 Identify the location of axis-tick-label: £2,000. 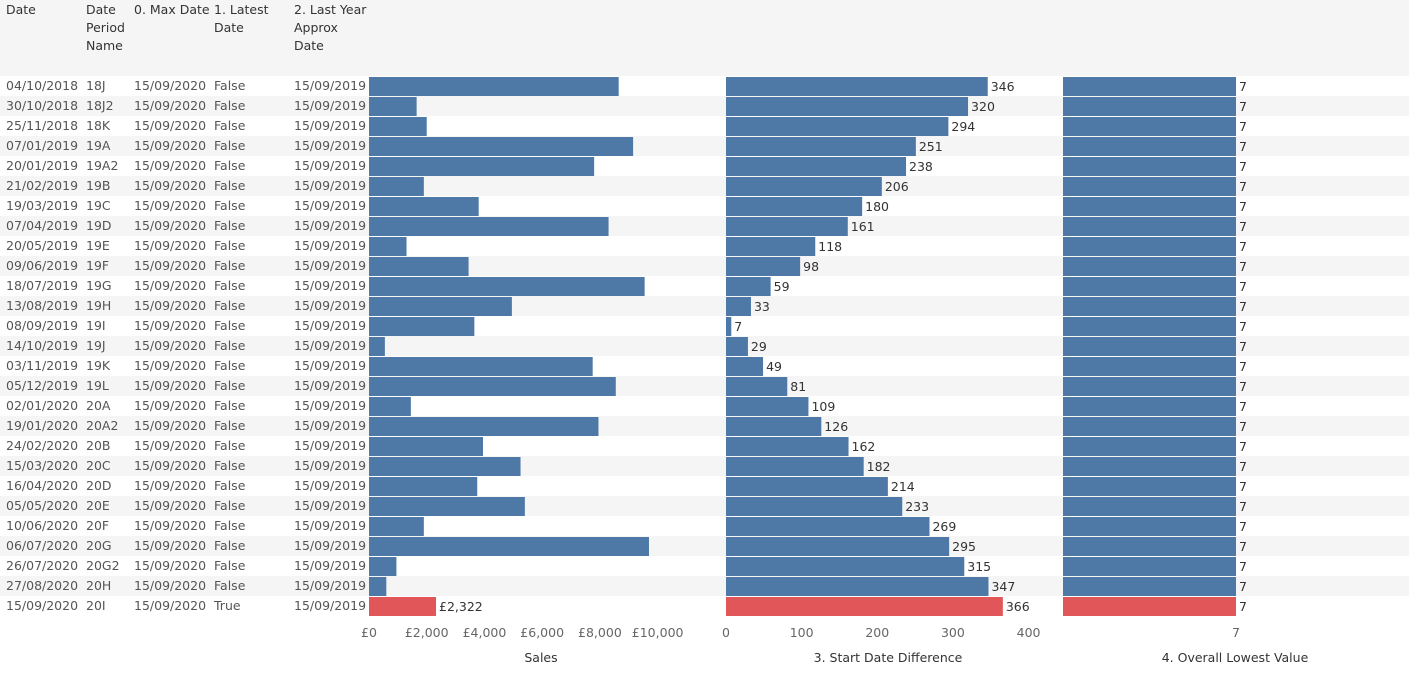
(427, 632).